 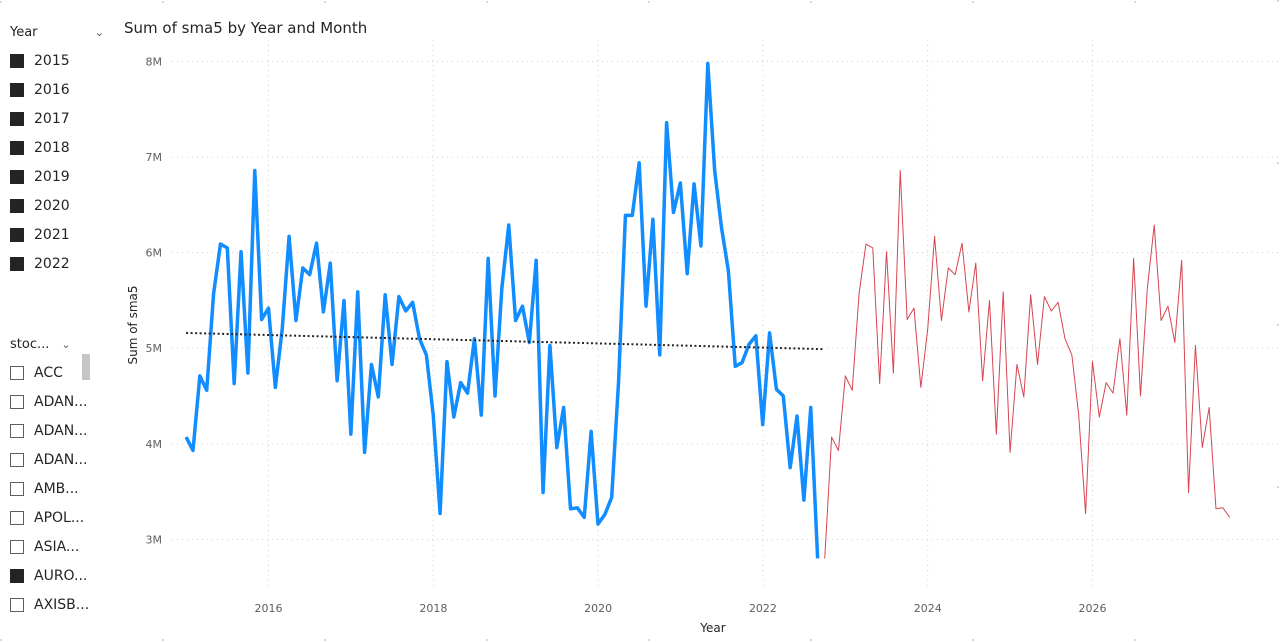 I want to click on x-tick-label: 2016, so click(x=269, y=608).